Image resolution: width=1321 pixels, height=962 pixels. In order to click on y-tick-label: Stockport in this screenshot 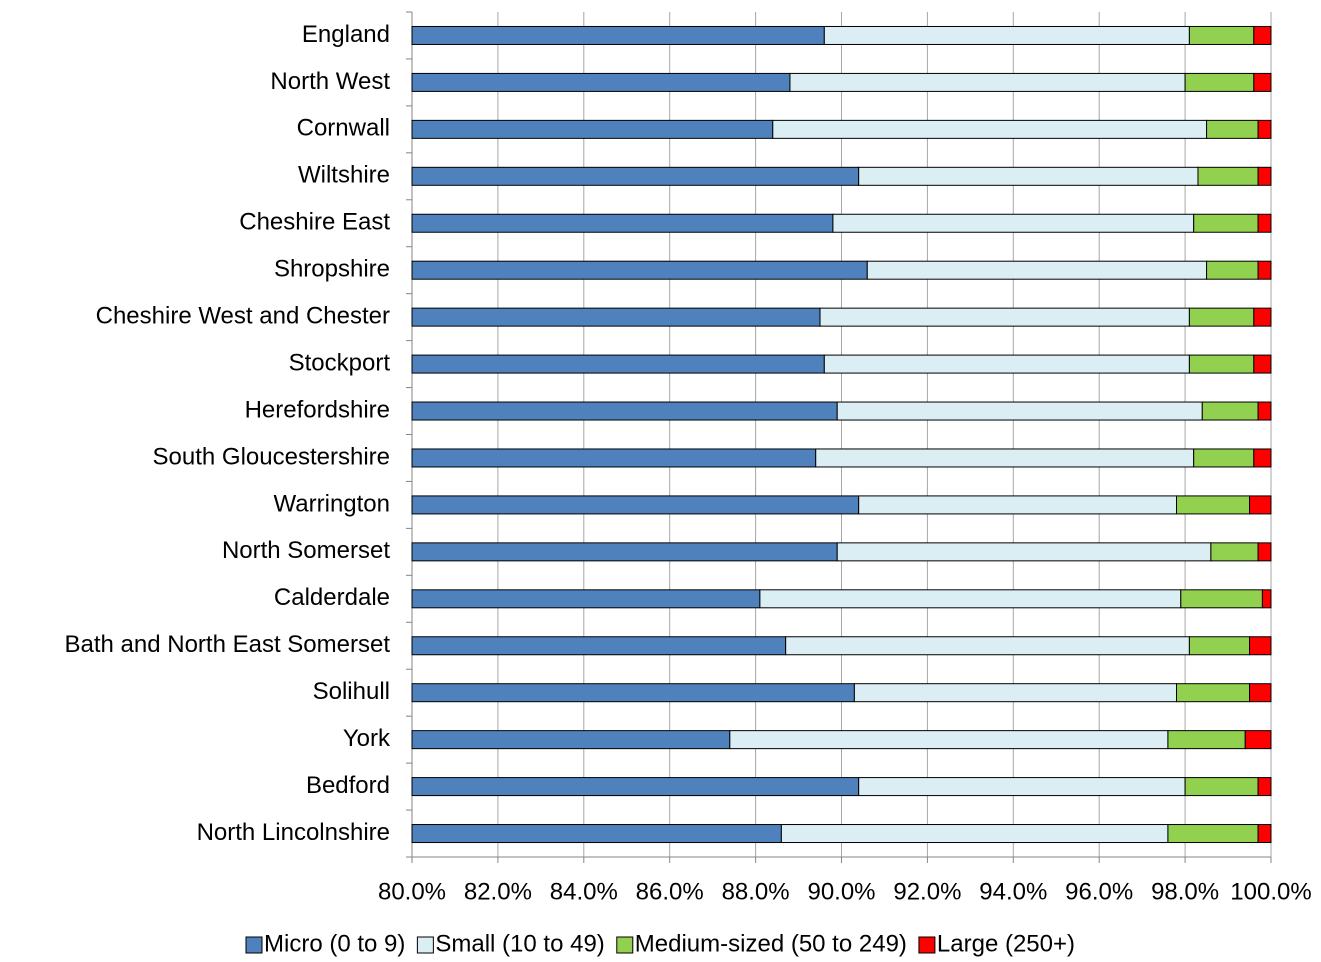, I will do `click(340, 362)`.